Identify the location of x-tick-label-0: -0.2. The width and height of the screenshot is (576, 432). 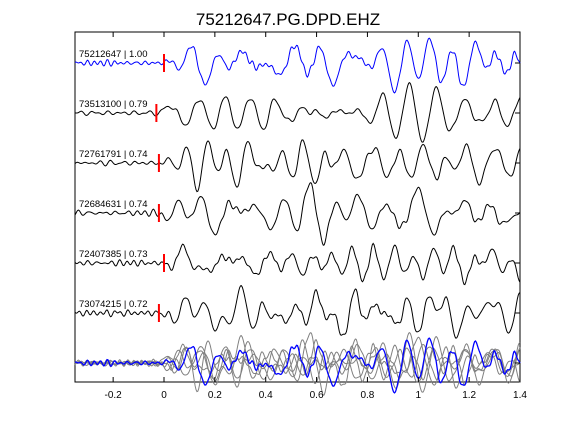
(114, 395).